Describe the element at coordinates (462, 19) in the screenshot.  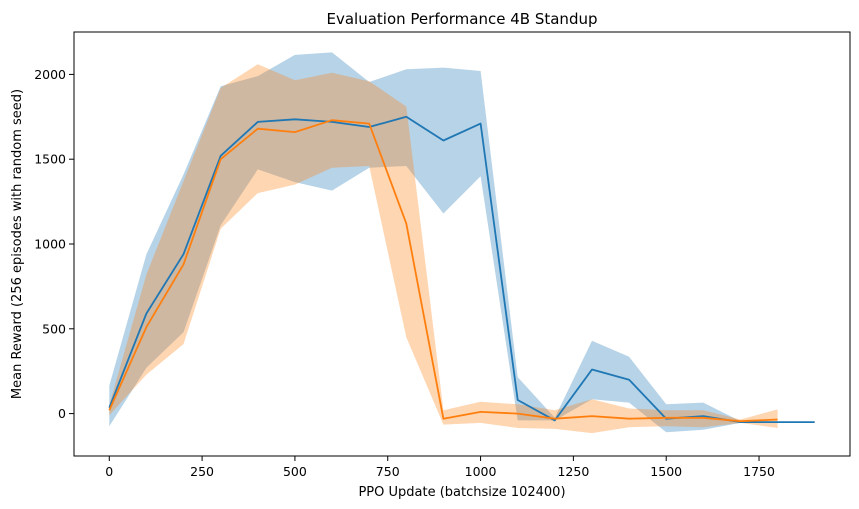
I see `chart-title: Evaluation Performance 4B Standup` at that location.